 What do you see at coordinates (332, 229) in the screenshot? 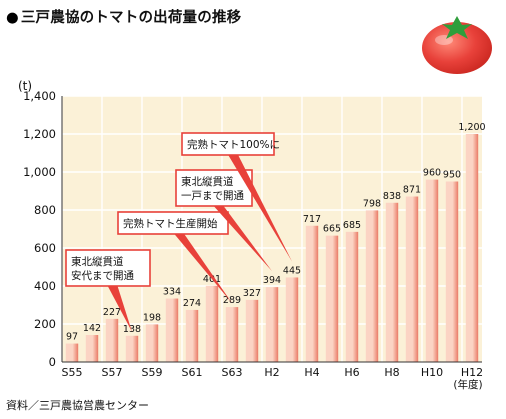
I see `data-label: 665` at bounding box center [332, 229].